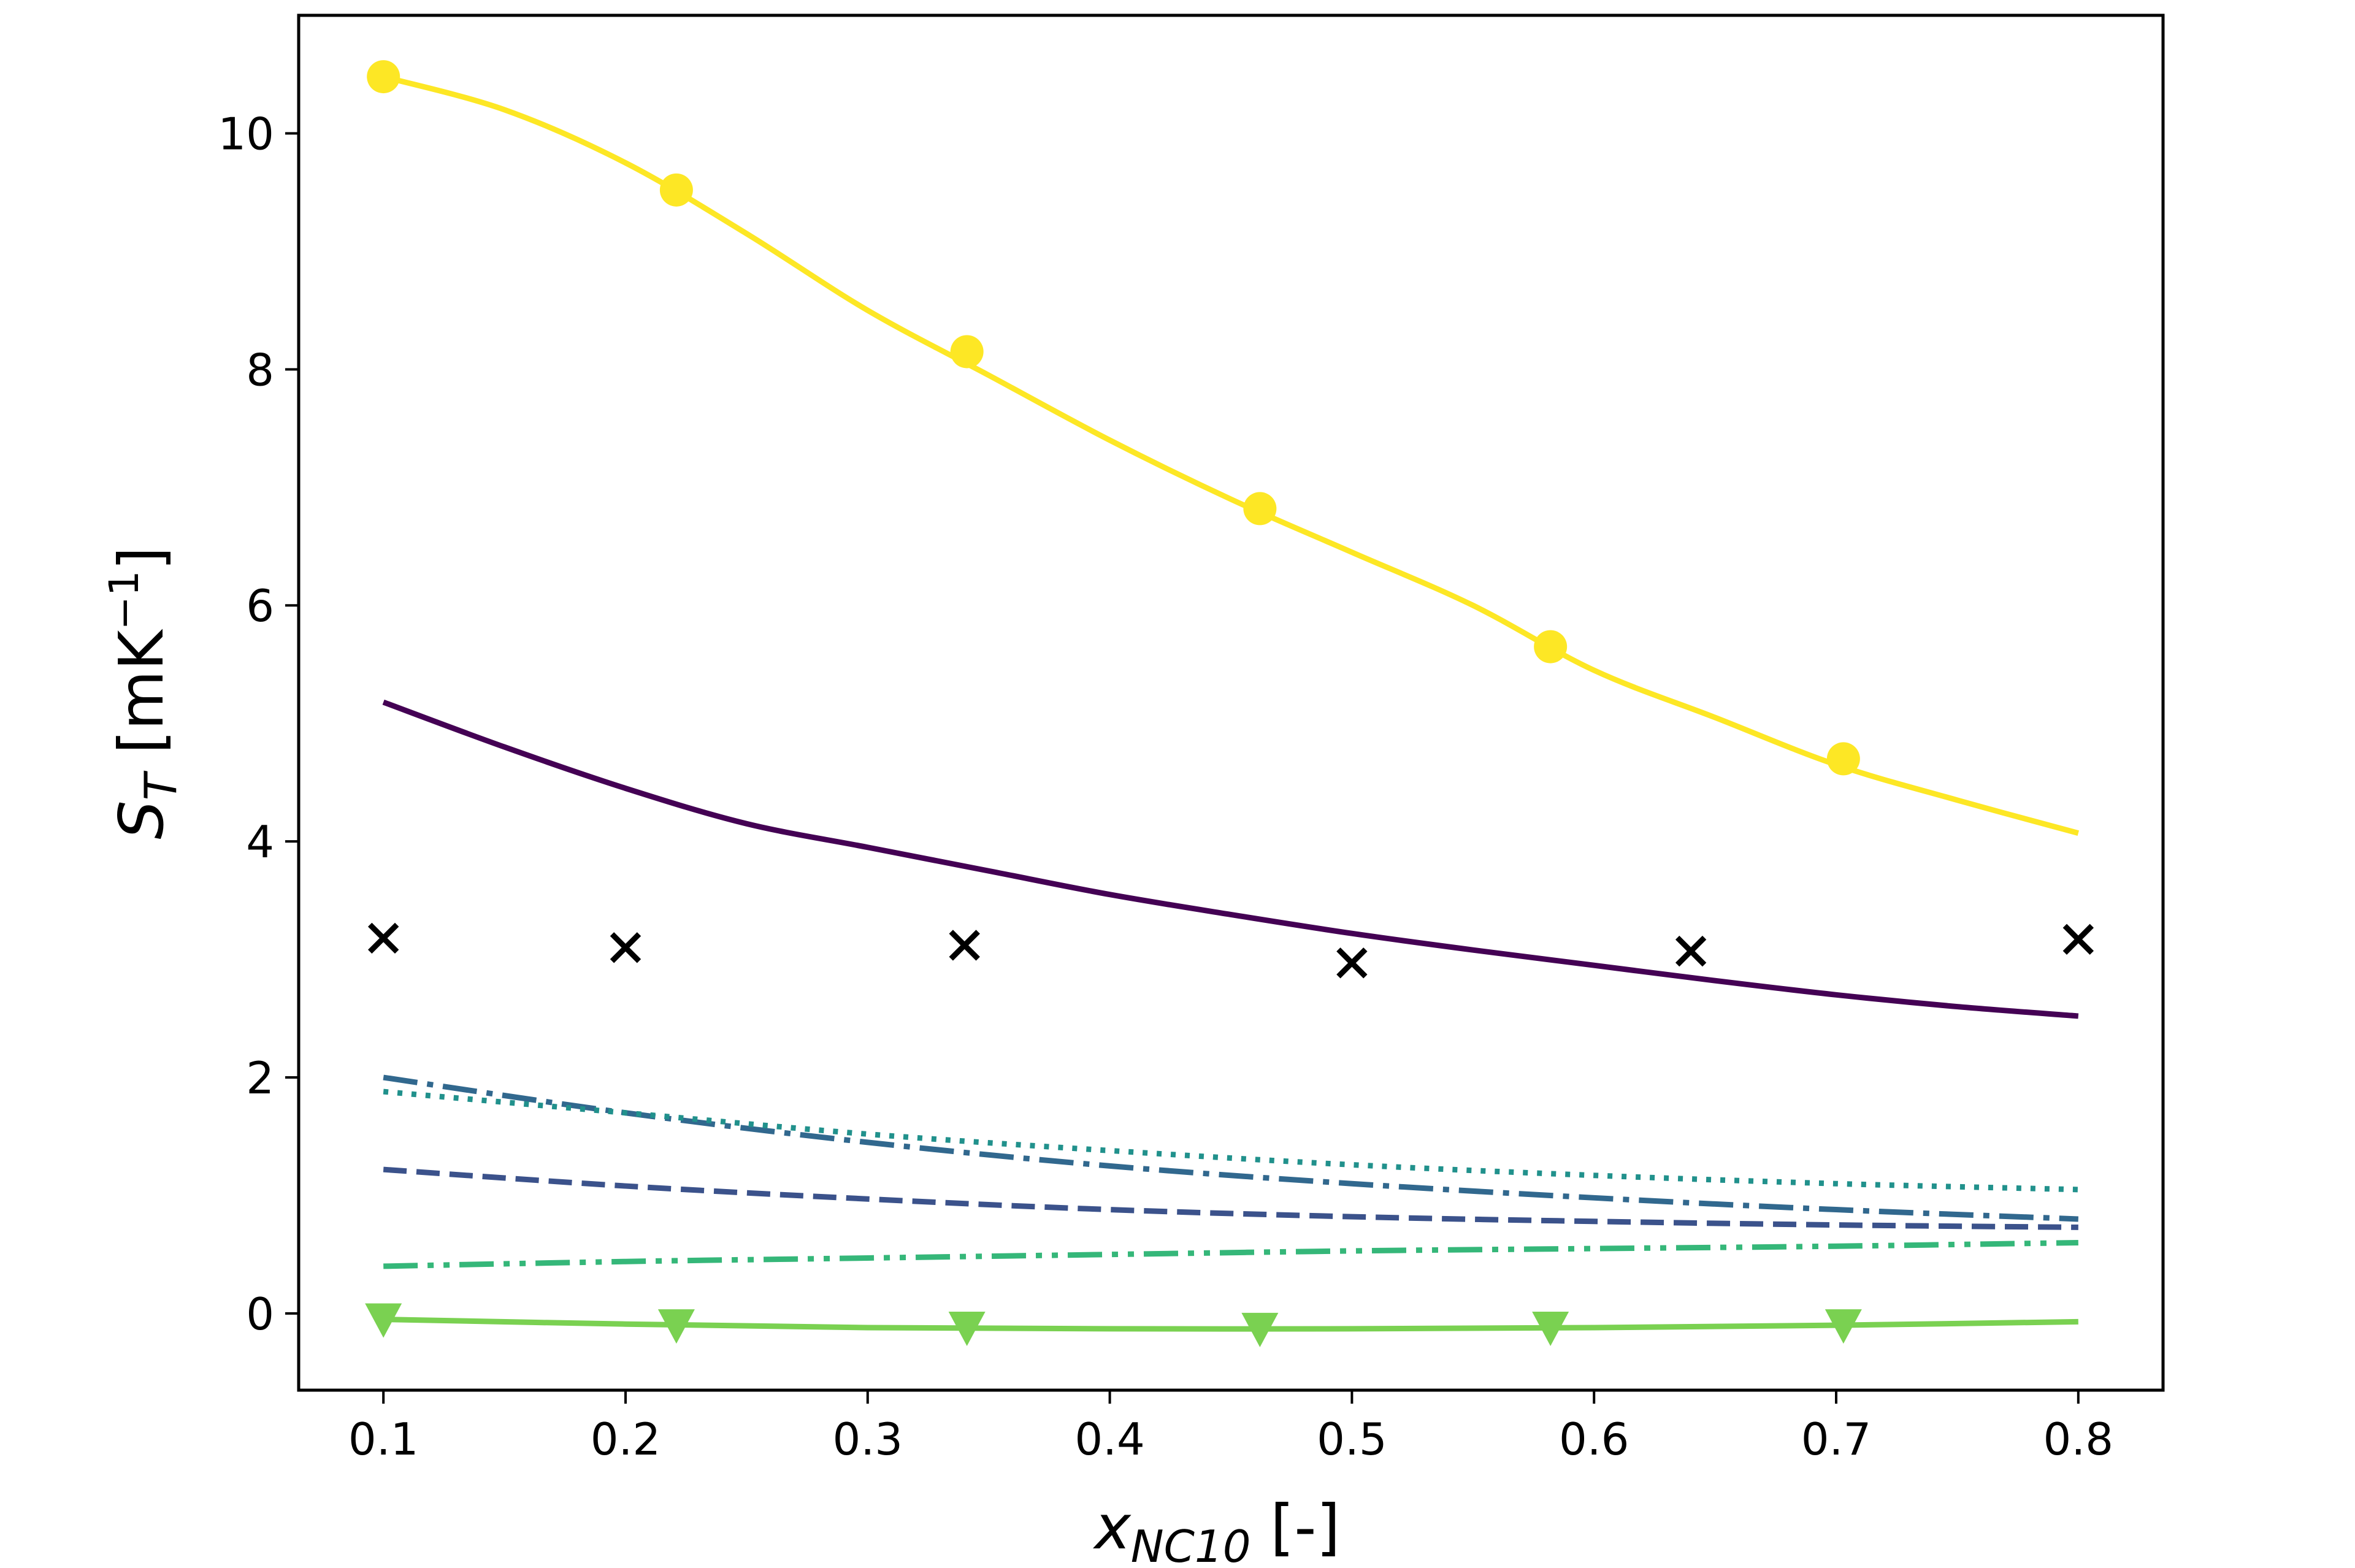  I want to click on y-tick-label: 6, so click(260, 606).